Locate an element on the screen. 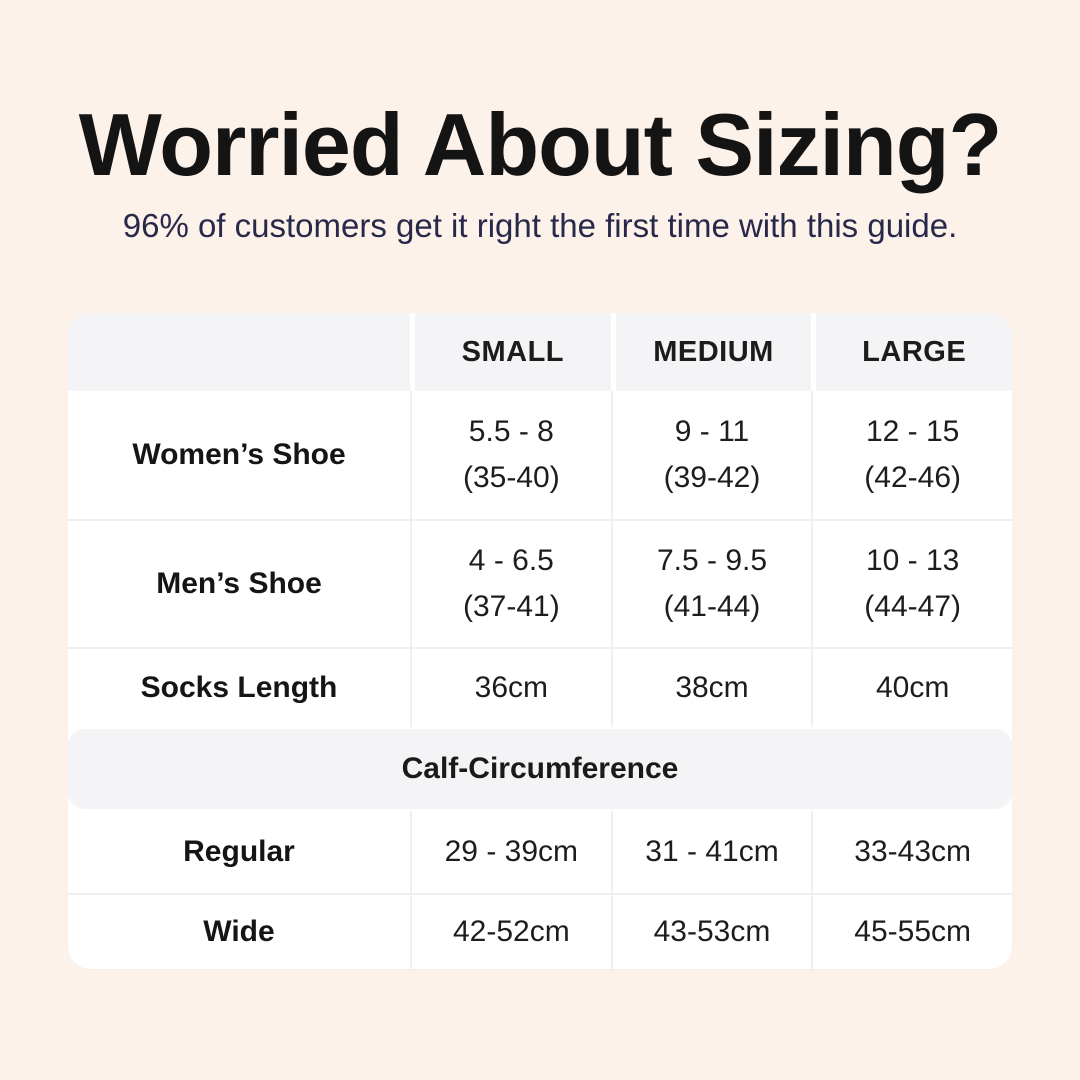  cell-value-line2: (39-42) is located at coordinates (712, 477).